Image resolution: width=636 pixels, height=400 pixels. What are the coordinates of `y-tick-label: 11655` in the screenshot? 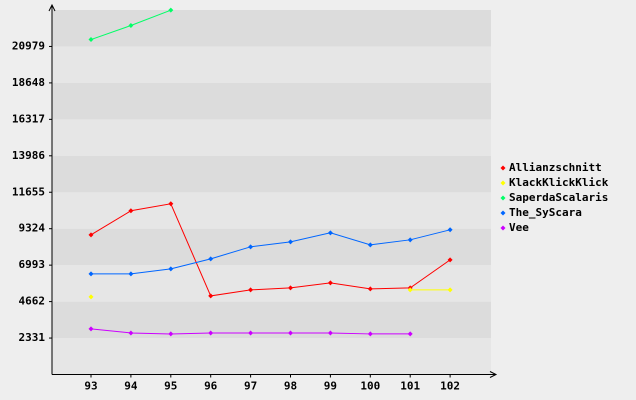 It's located at (28, 191).